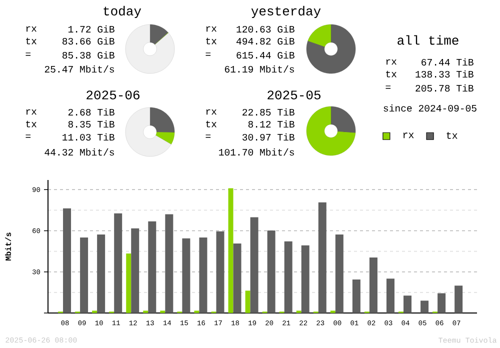 The height and width of the screenshot is (348, 500). Describe the element at coordinates (91, 112) in the screenshot. I see `text: 2.68 TiB` at that location.